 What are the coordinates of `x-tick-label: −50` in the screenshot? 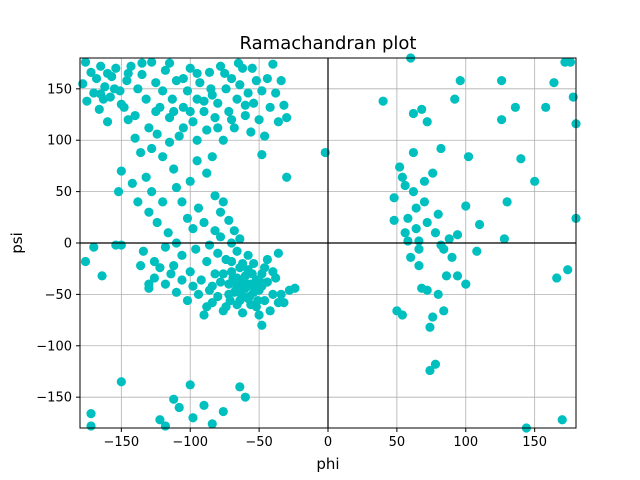 It's located at (258, 442).